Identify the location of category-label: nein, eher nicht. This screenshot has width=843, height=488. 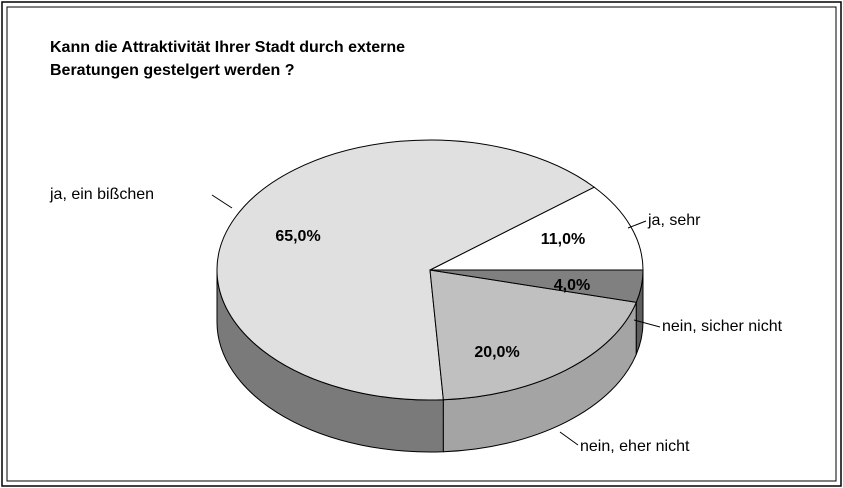
(635, 446).